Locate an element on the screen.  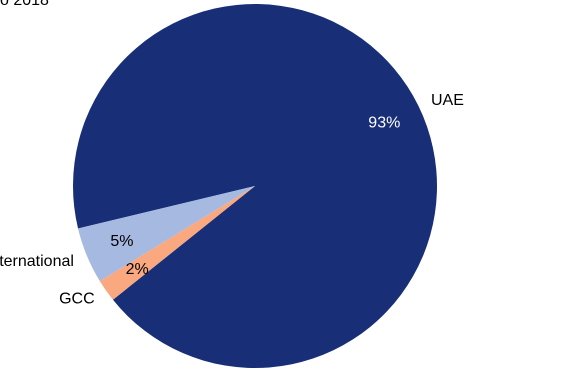
data-label-uae: 93% is located at coordinates (384, 123).